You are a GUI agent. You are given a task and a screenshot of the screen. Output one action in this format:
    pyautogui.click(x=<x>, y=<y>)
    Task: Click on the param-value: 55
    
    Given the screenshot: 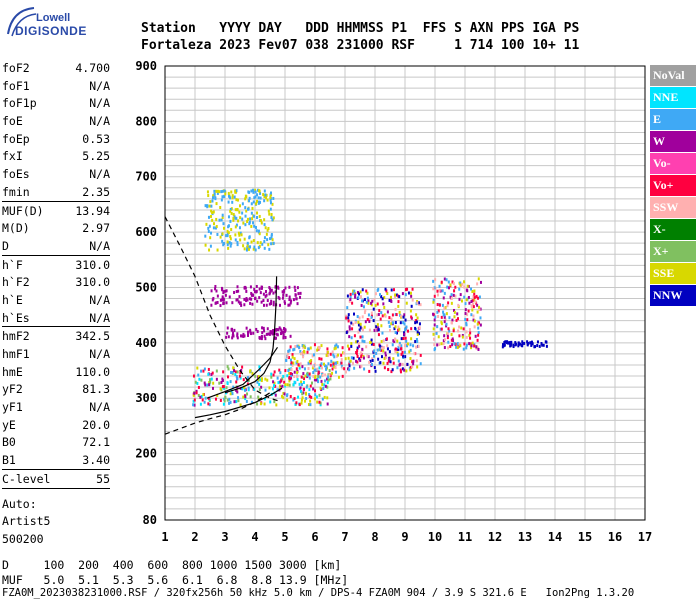 What is the action you would take?
    pyautogui.click(x=103, y=478)
    